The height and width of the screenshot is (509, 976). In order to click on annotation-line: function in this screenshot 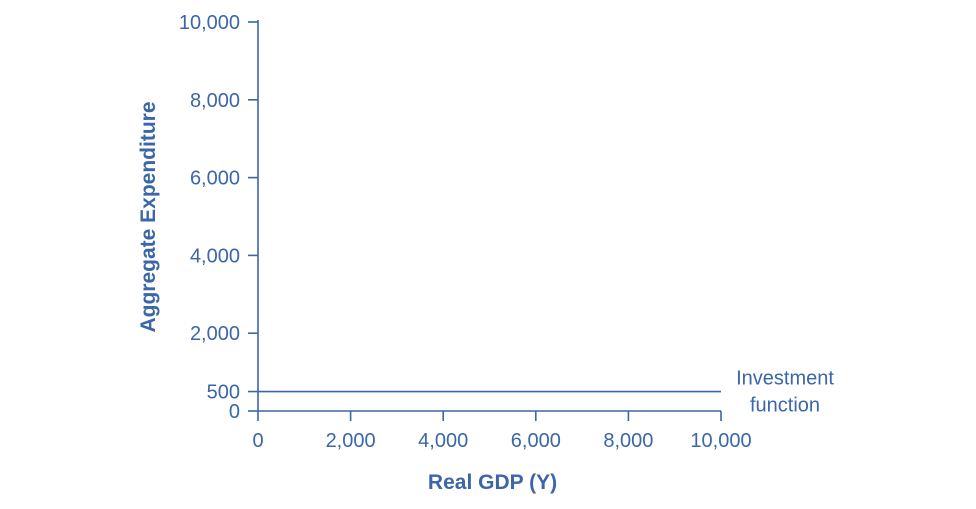, I will do `click(785, 406)`.